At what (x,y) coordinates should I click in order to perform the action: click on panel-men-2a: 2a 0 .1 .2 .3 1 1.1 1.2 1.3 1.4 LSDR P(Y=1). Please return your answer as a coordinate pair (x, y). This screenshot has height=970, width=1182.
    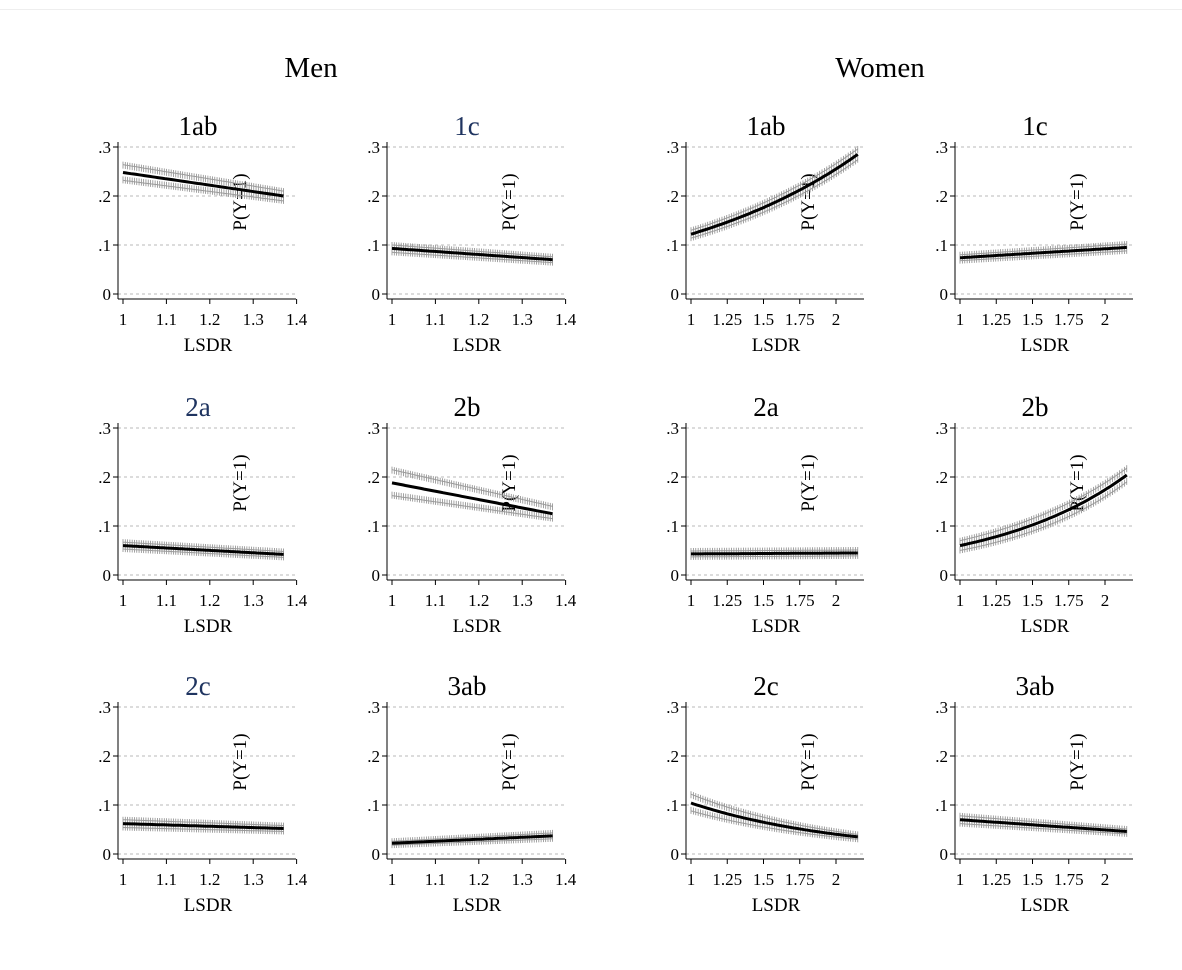
    Looking at the image, I should click on (202, 514).